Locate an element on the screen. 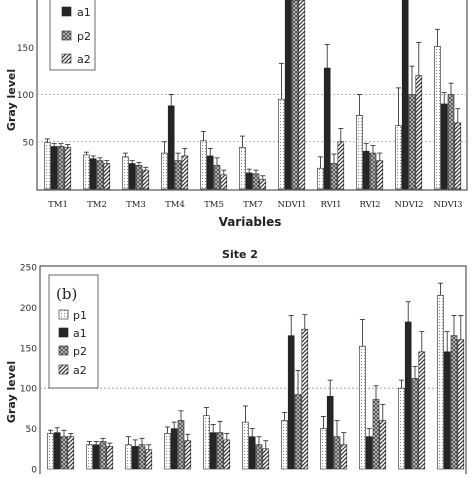  error-bar-b-TM5-s2 is located at coordinates (220, 426).